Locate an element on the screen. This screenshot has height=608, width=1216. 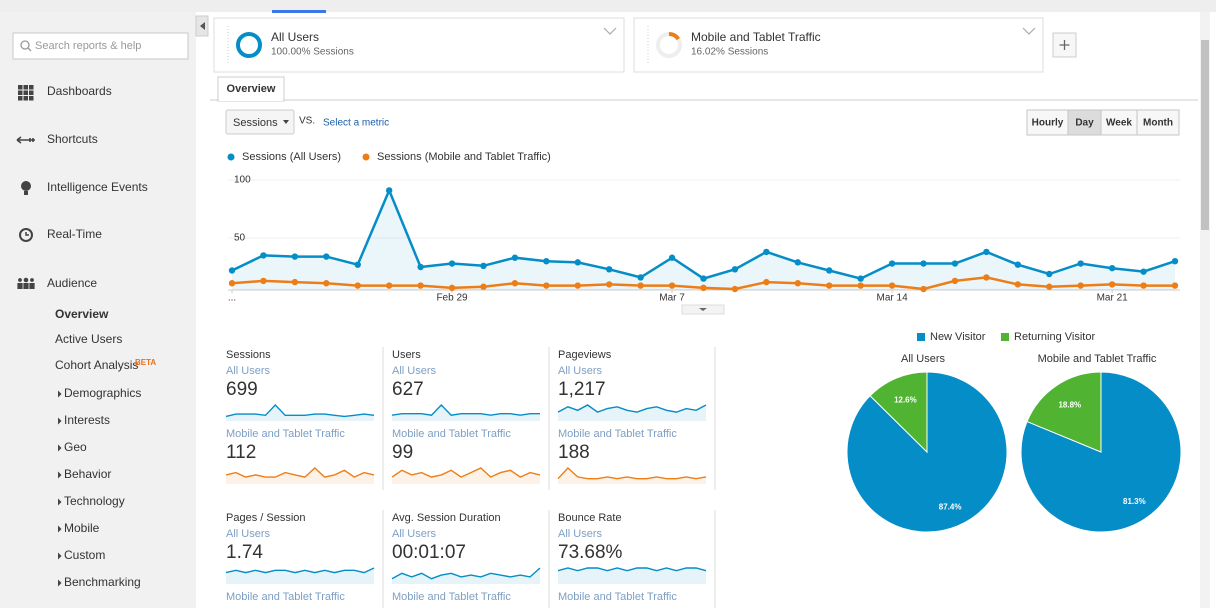
audience-menu-item: Benchmarking is located at coordinates (99, 582).